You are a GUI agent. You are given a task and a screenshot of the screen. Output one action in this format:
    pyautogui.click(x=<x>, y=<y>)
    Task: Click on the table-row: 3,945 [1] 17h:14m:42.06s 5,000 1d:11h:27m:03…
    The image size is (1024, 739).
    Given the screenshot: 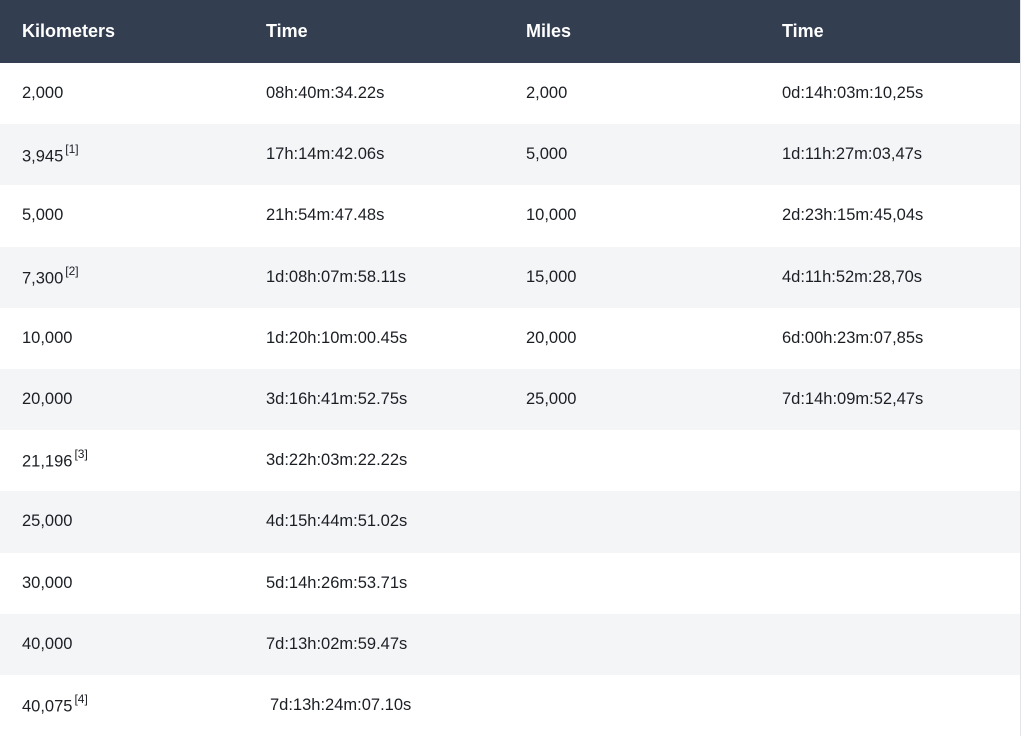 What is the action you would take?
    pyautogui.click(x=510, y=155)
    